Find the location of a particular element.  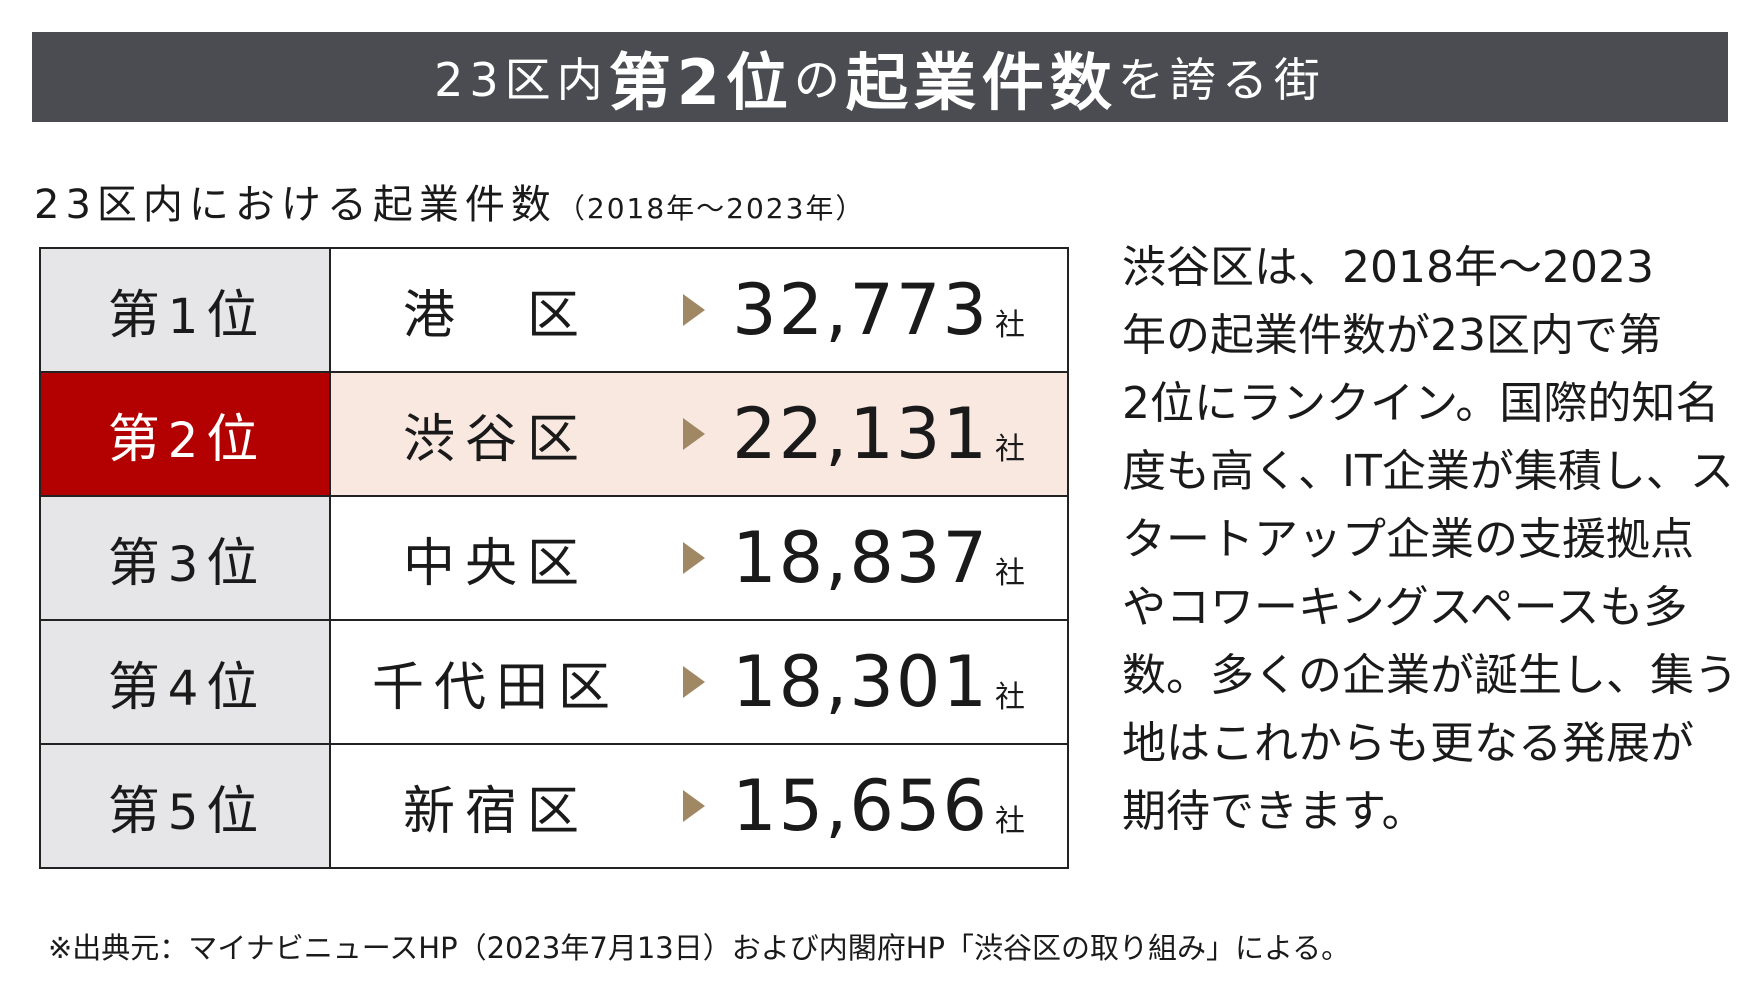

ward-name: 千代田区 is located at coordinates (495, 687).